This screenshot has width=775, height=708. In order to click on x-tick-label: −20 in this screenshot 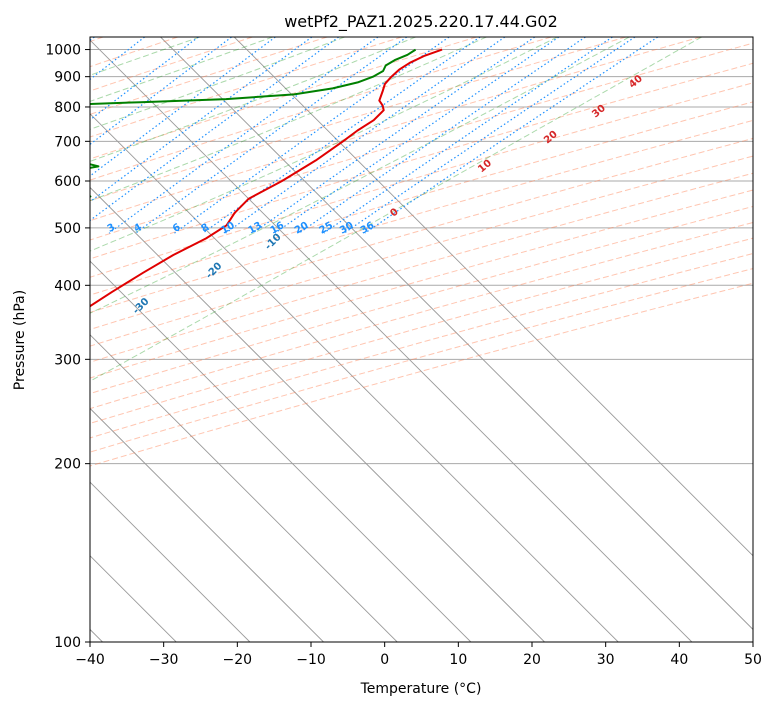, I will do `click(238, 660)`.